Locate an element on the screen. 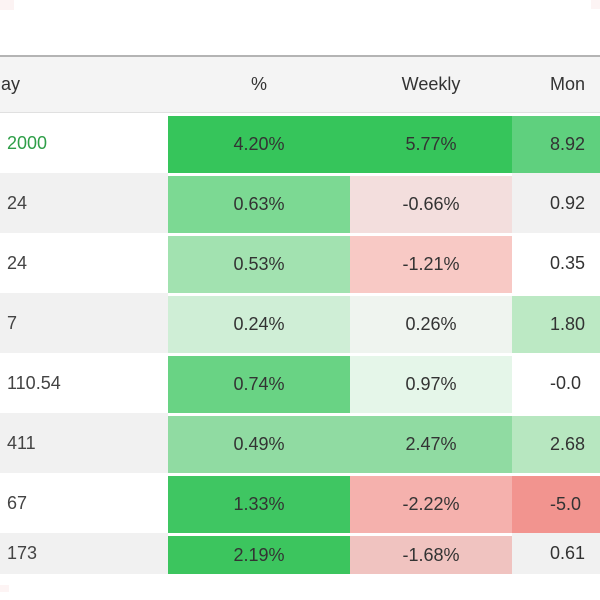 Image resolution: width=600 pixels, height=600 pixels. weekly-cell: -2.22% is located at coordinates (431, 503).